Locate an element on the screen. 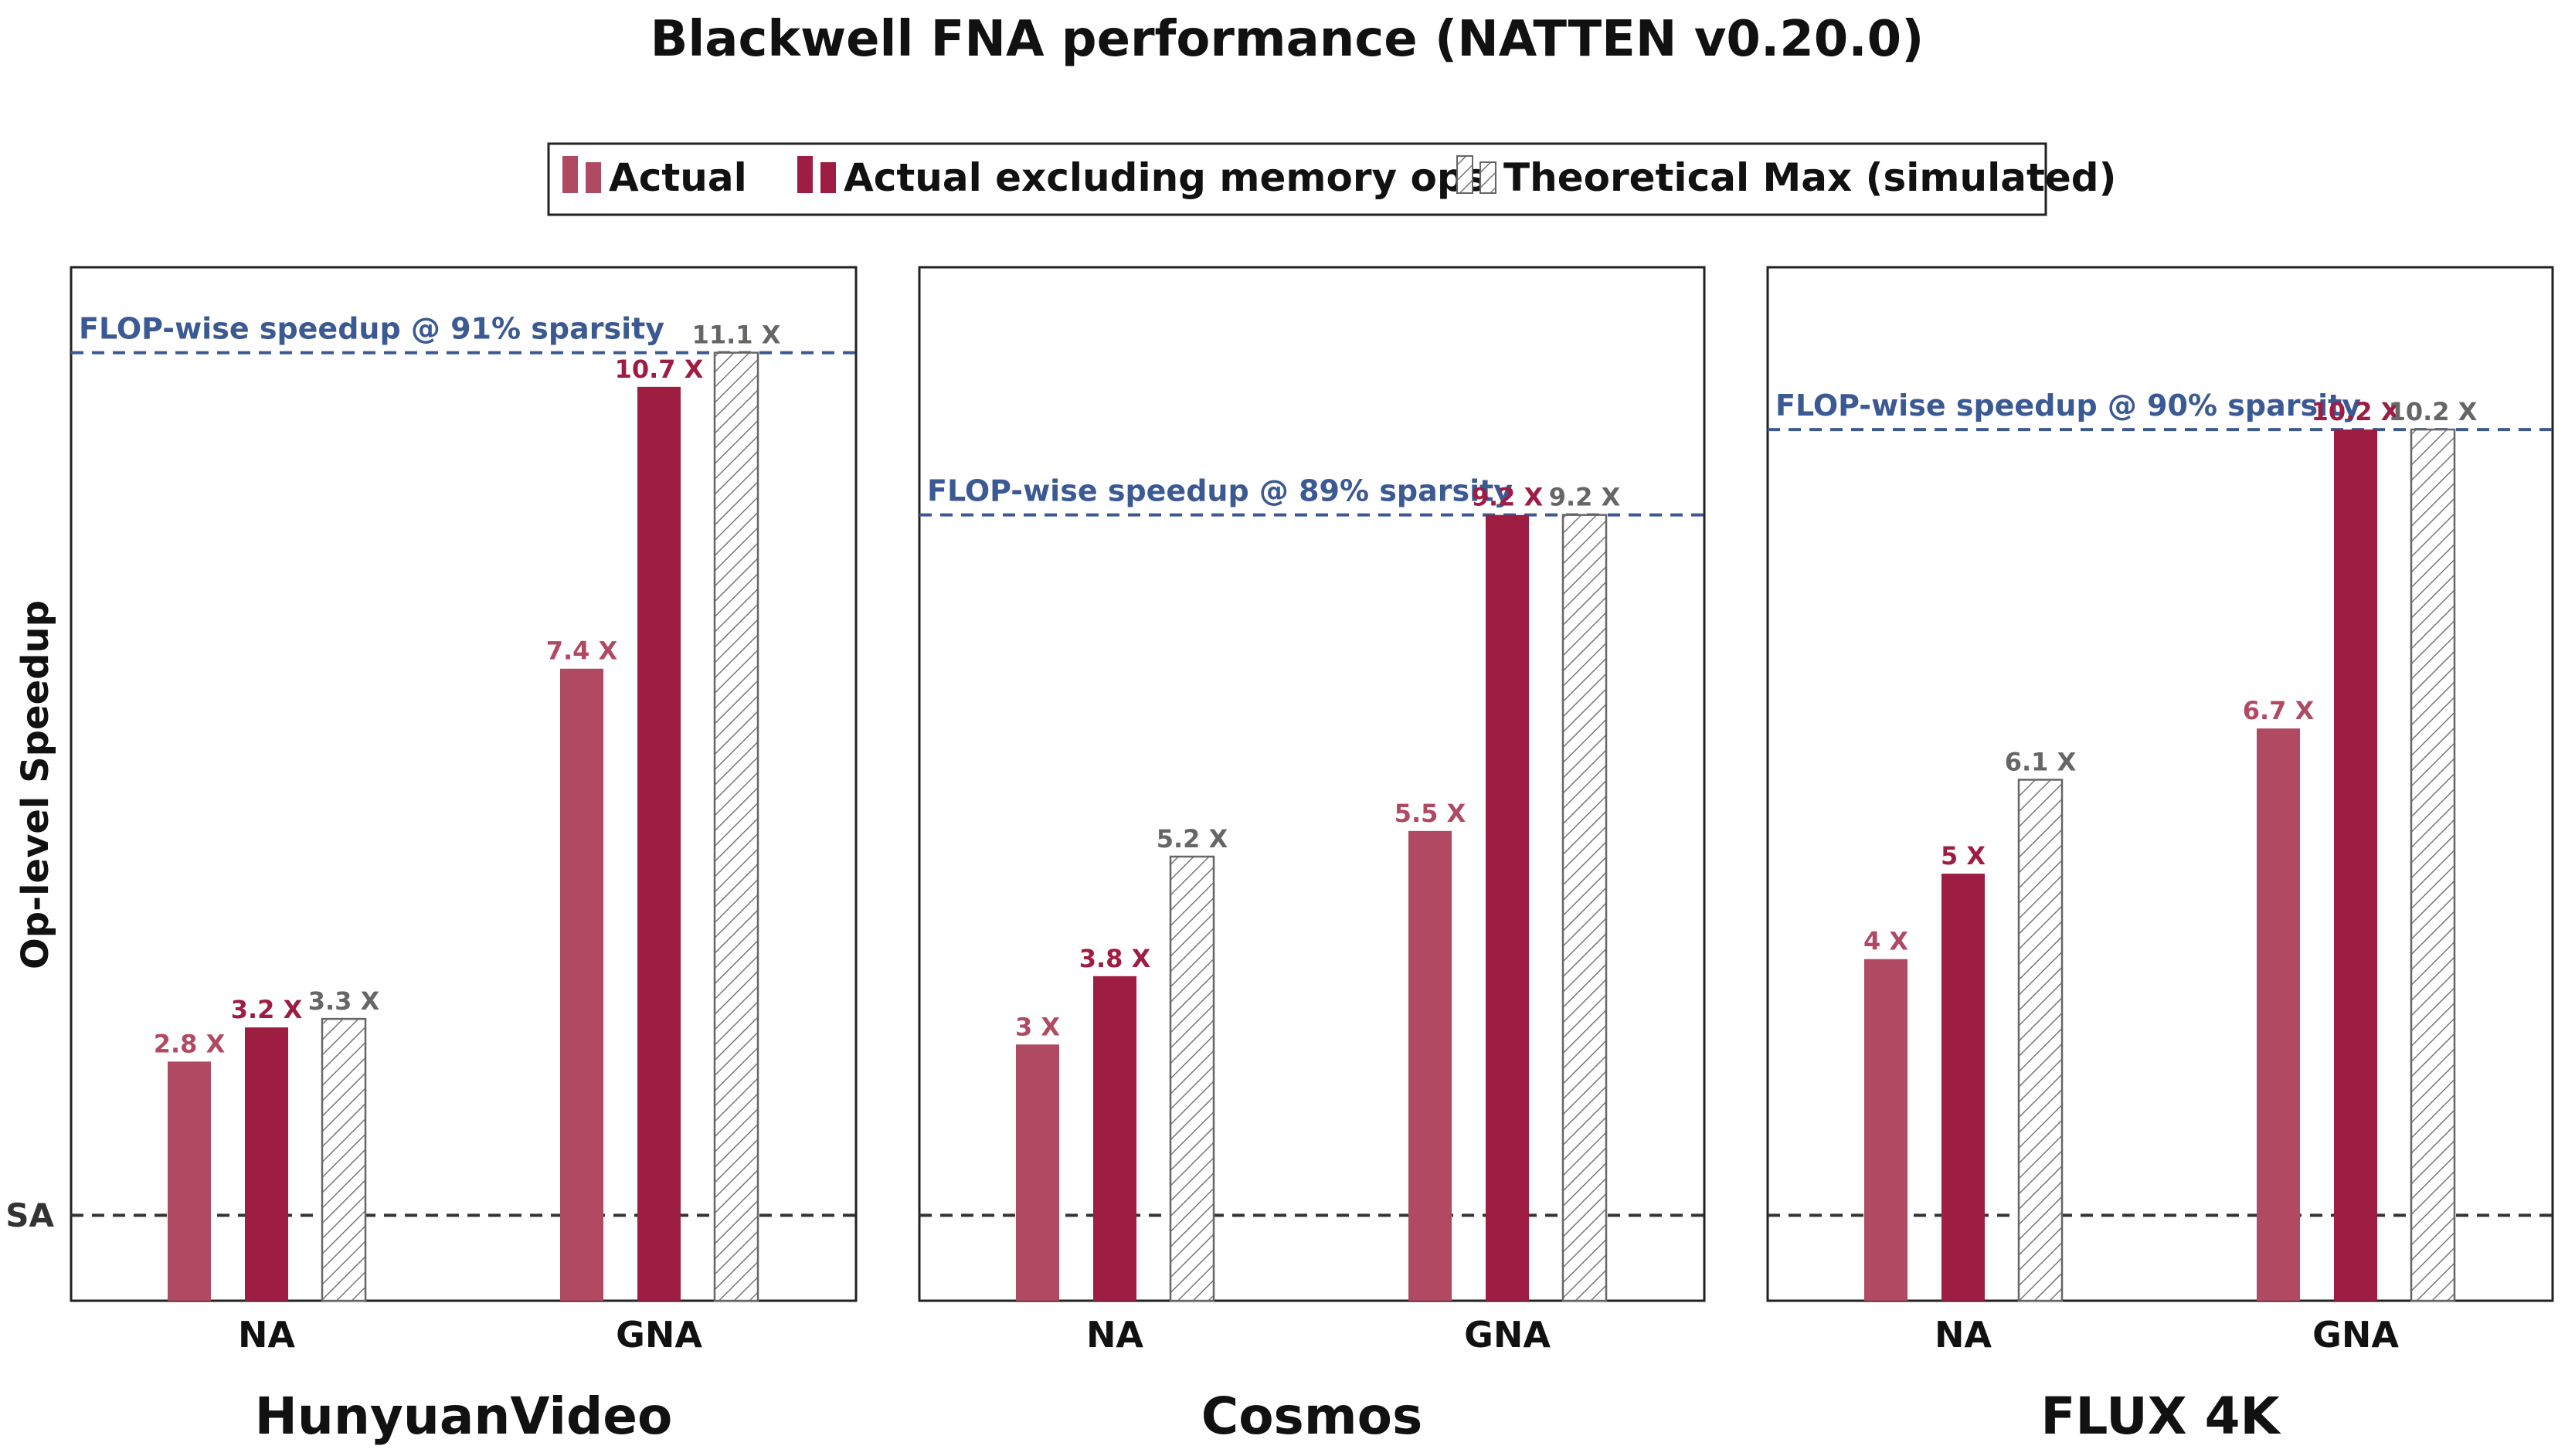 This screenshot has width=2575, height=1456. bar-hunyuanvideo-gna-theoretical is located at coordinates (736, 827).